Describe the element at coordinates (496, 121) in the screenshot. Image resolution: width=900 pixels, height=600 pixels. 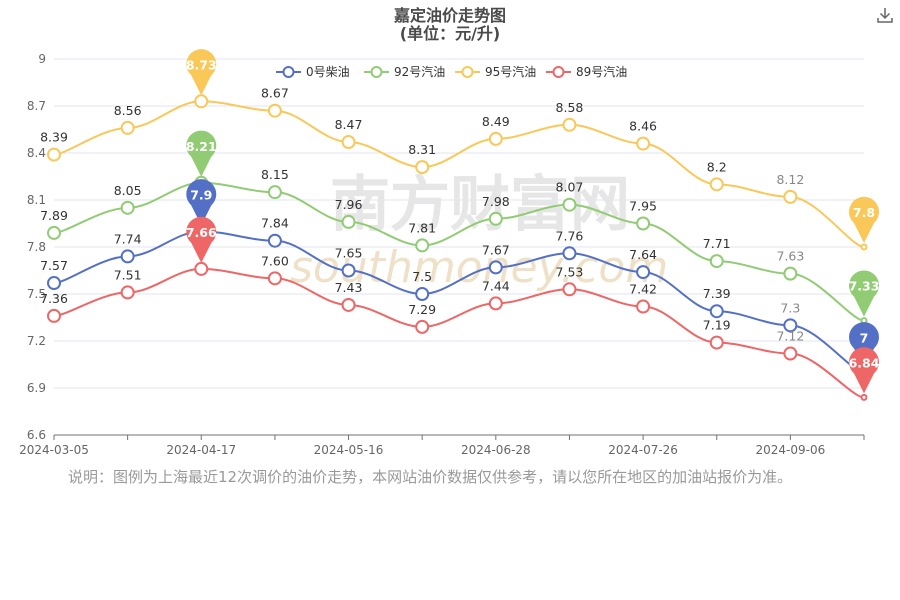
I see `data-label: 8.49` at that location.